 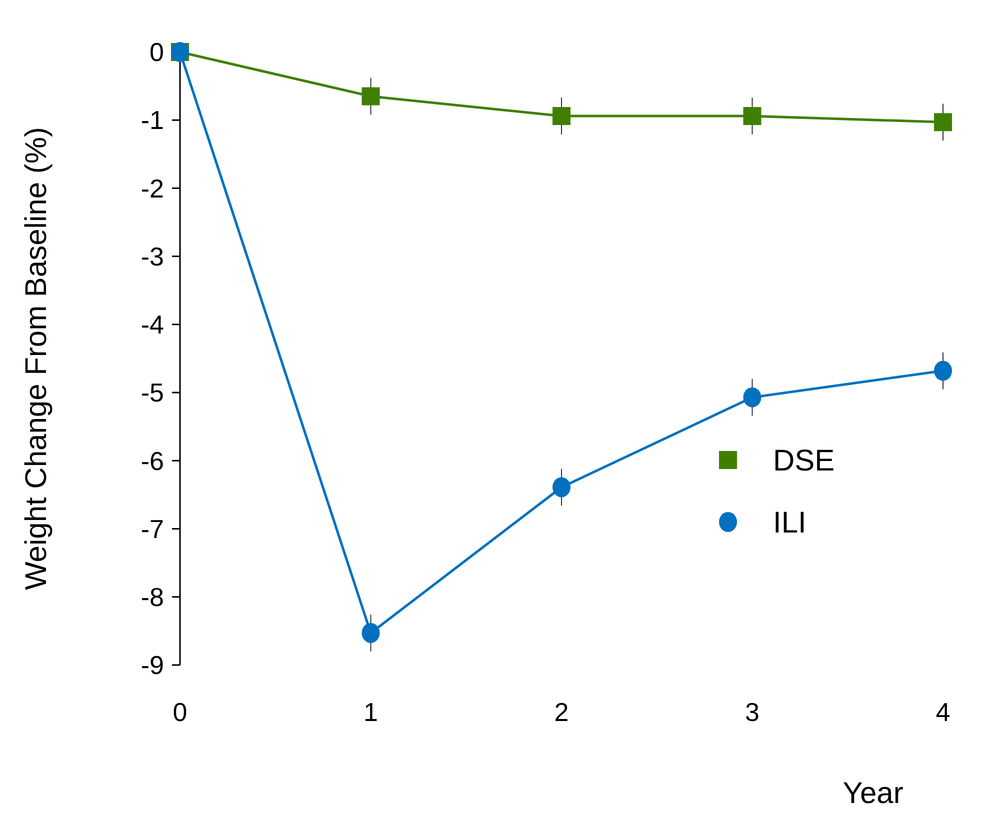 I want to click on x-tick-label: 3, so click(x=752, y=712).